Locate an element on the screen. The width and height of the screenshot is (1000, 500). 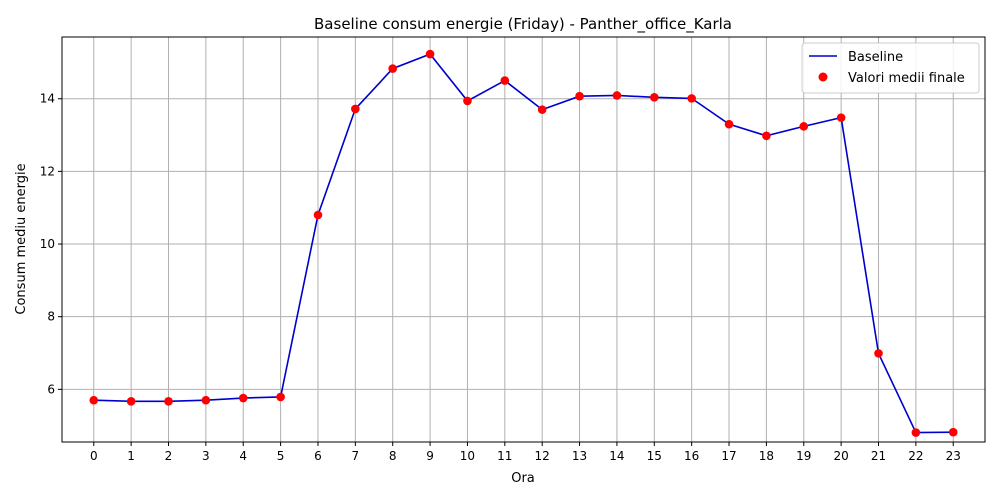
x-tick-label: 11 is located at coordinates (504, 456).